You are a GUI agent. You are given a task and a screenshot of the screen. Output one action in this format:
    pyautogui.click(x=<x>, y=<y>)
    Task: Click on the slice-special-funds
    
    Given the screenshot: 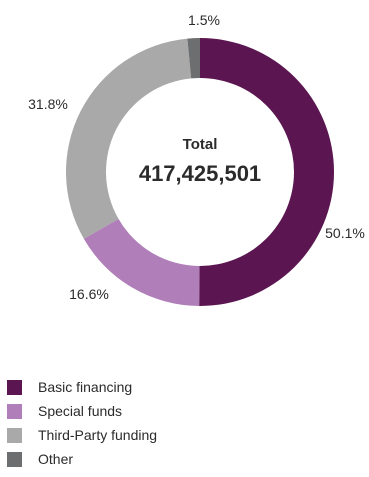 What is the action you would take?
    pyautogui.click(x=141, y=262)
    